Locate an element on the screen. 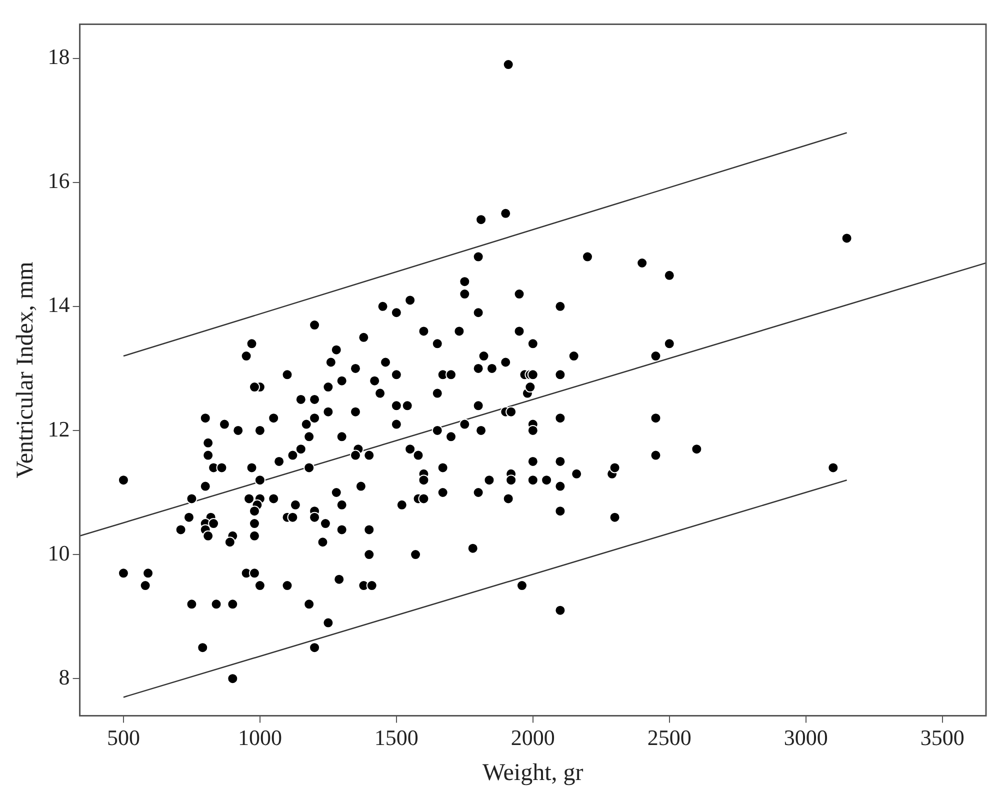 This screenshot has height=800, width=1000. x-tick-label: 2500 is located at coordinates (669, 737).